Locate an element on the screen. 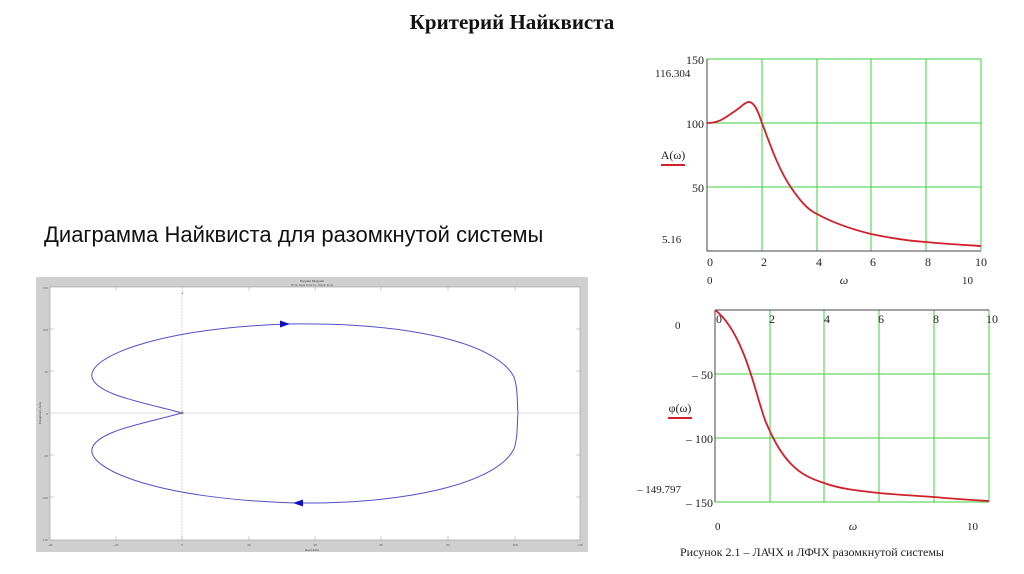 The width and height of the screenshot is (1024, 574). phase-xlabel: ω is located at coordinates (853, 526).